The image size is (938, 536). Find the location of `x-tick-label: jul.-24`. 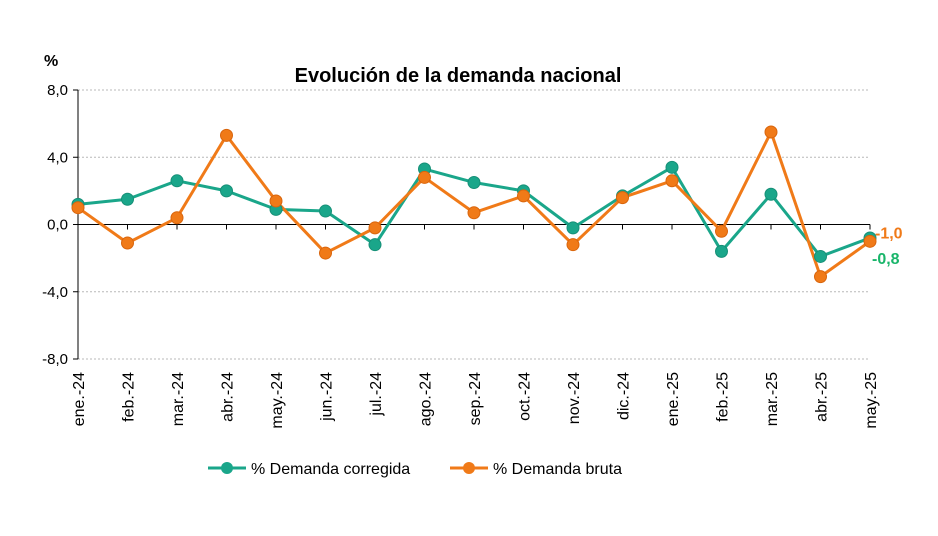

x-tick-label: jul.-24 is located at coordinates (376, 394).